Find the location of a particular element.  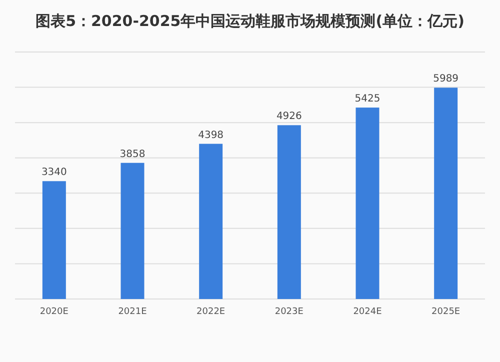

data-label: 4926 is located at coordinates (289, 116).